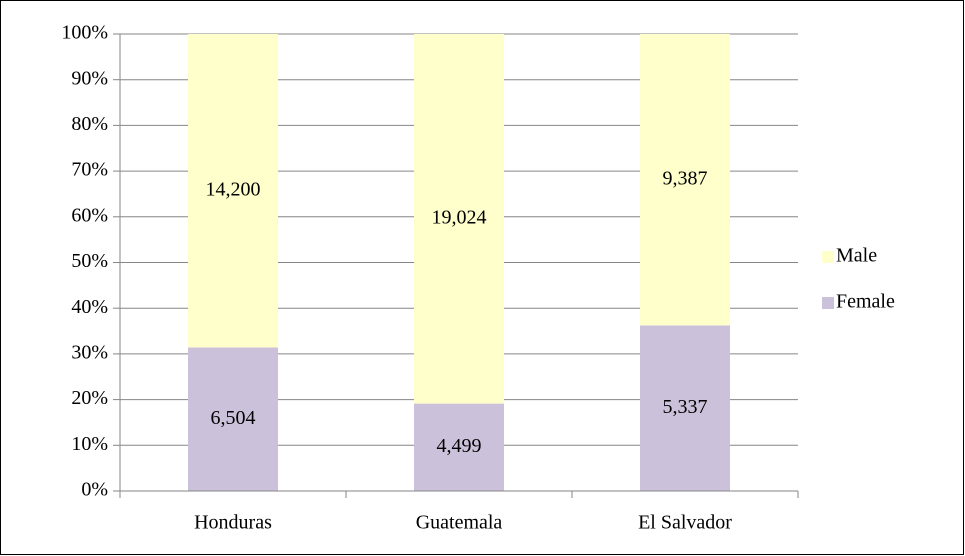  Describe the element at coordinates (865, 302) in the screenshot. I see `legend-label: Female` at that location.